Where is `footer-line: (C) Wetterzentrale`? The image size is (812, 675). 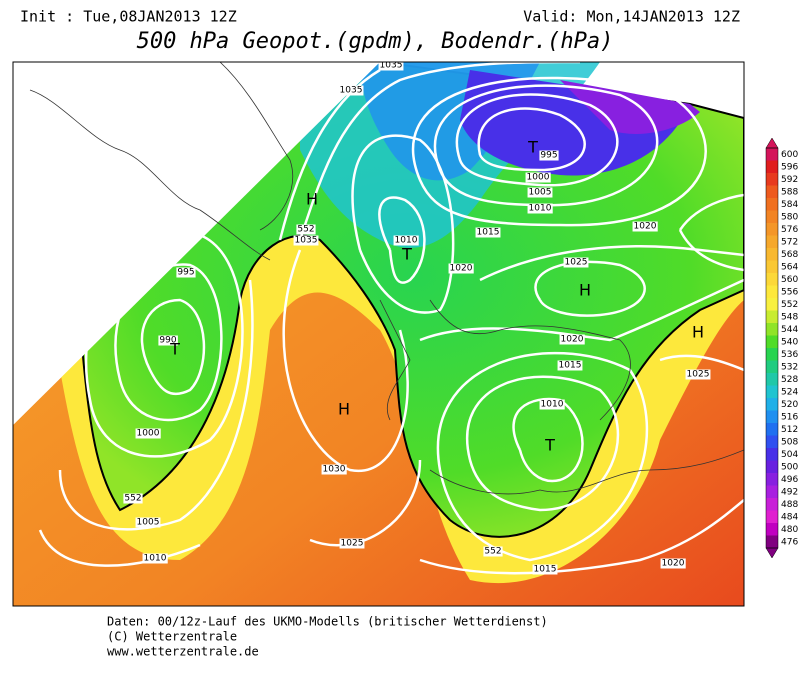 footer-line: (C) Wetterzentrale is located at coordinates (172, 637).